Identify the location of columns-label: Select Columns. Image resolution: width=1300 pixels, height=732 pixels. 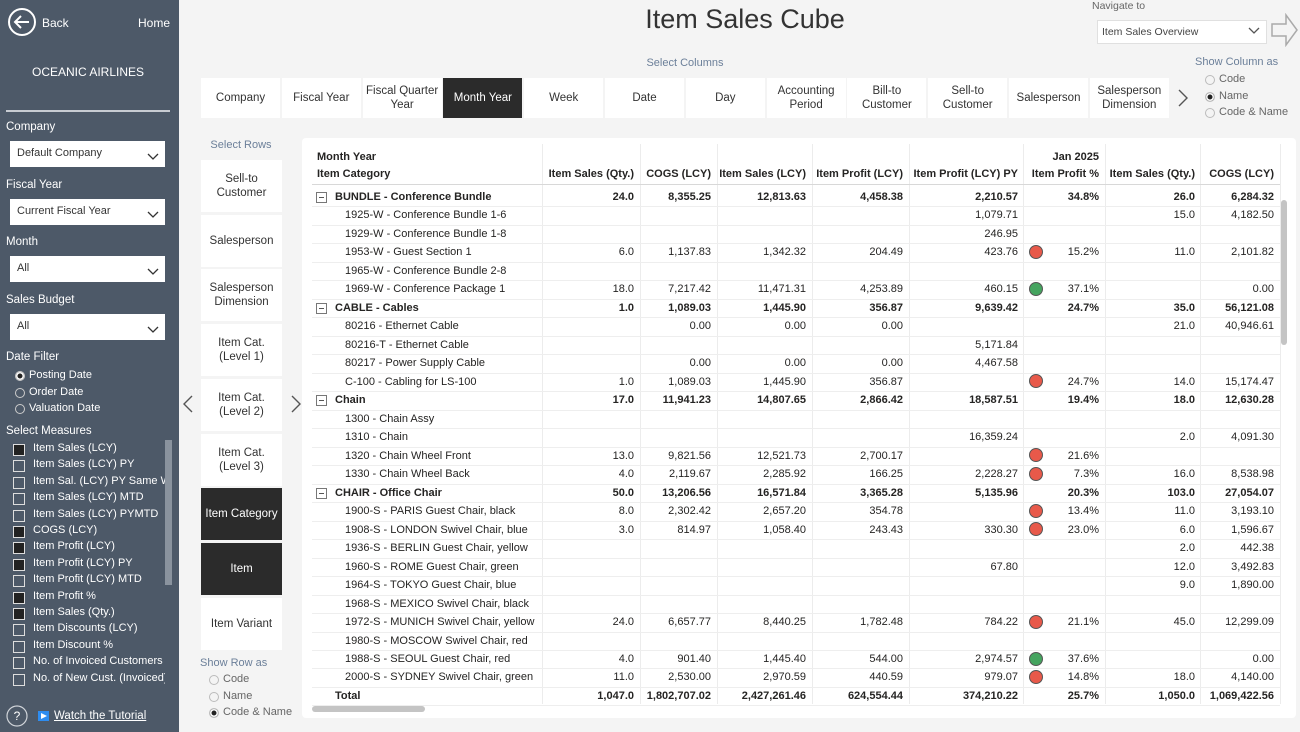
(685, 63).